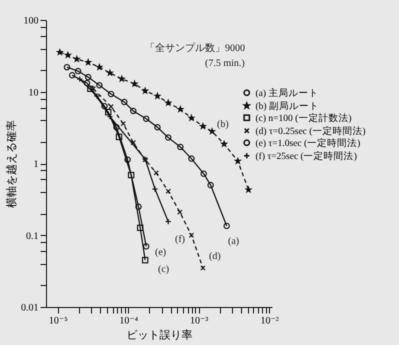  What do you see at coordinates (29, 308) in the screenshot?
I see `y-tick-label: 0.01` at bounding box center [29, 308].